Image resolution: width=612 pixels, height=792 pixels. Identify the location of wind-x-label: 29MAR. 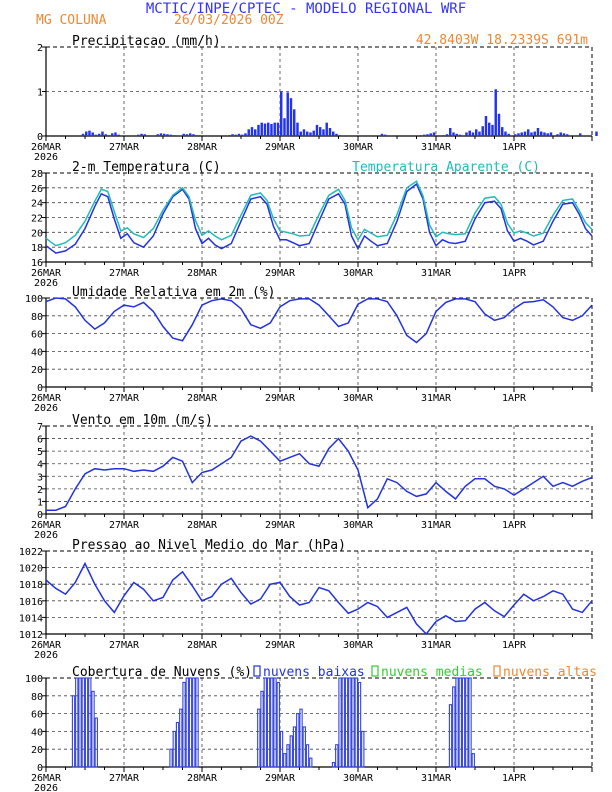
(280, 525).